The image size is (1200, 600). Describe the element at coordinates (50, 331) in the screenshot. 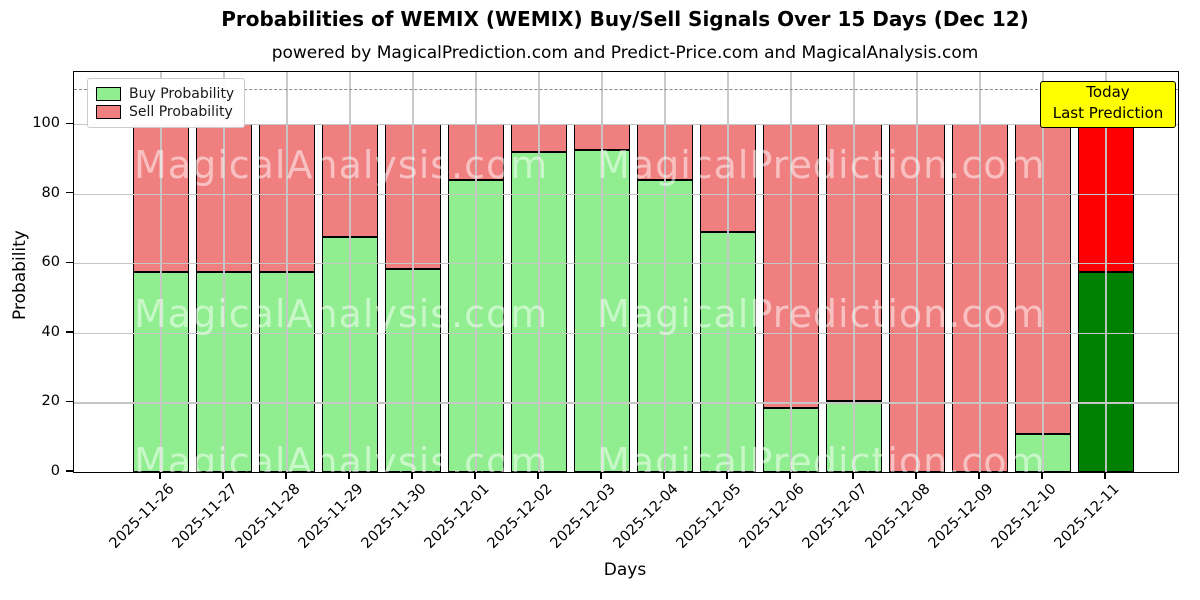

I see `y-tick-label: 40` at that location.